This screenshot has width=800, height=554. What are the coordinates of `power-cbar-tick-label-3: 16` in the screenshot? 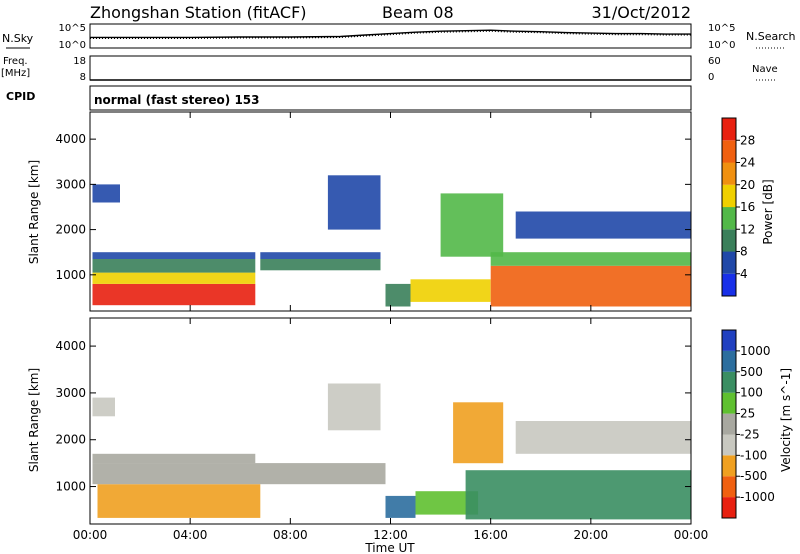 It's located at (747, 207).